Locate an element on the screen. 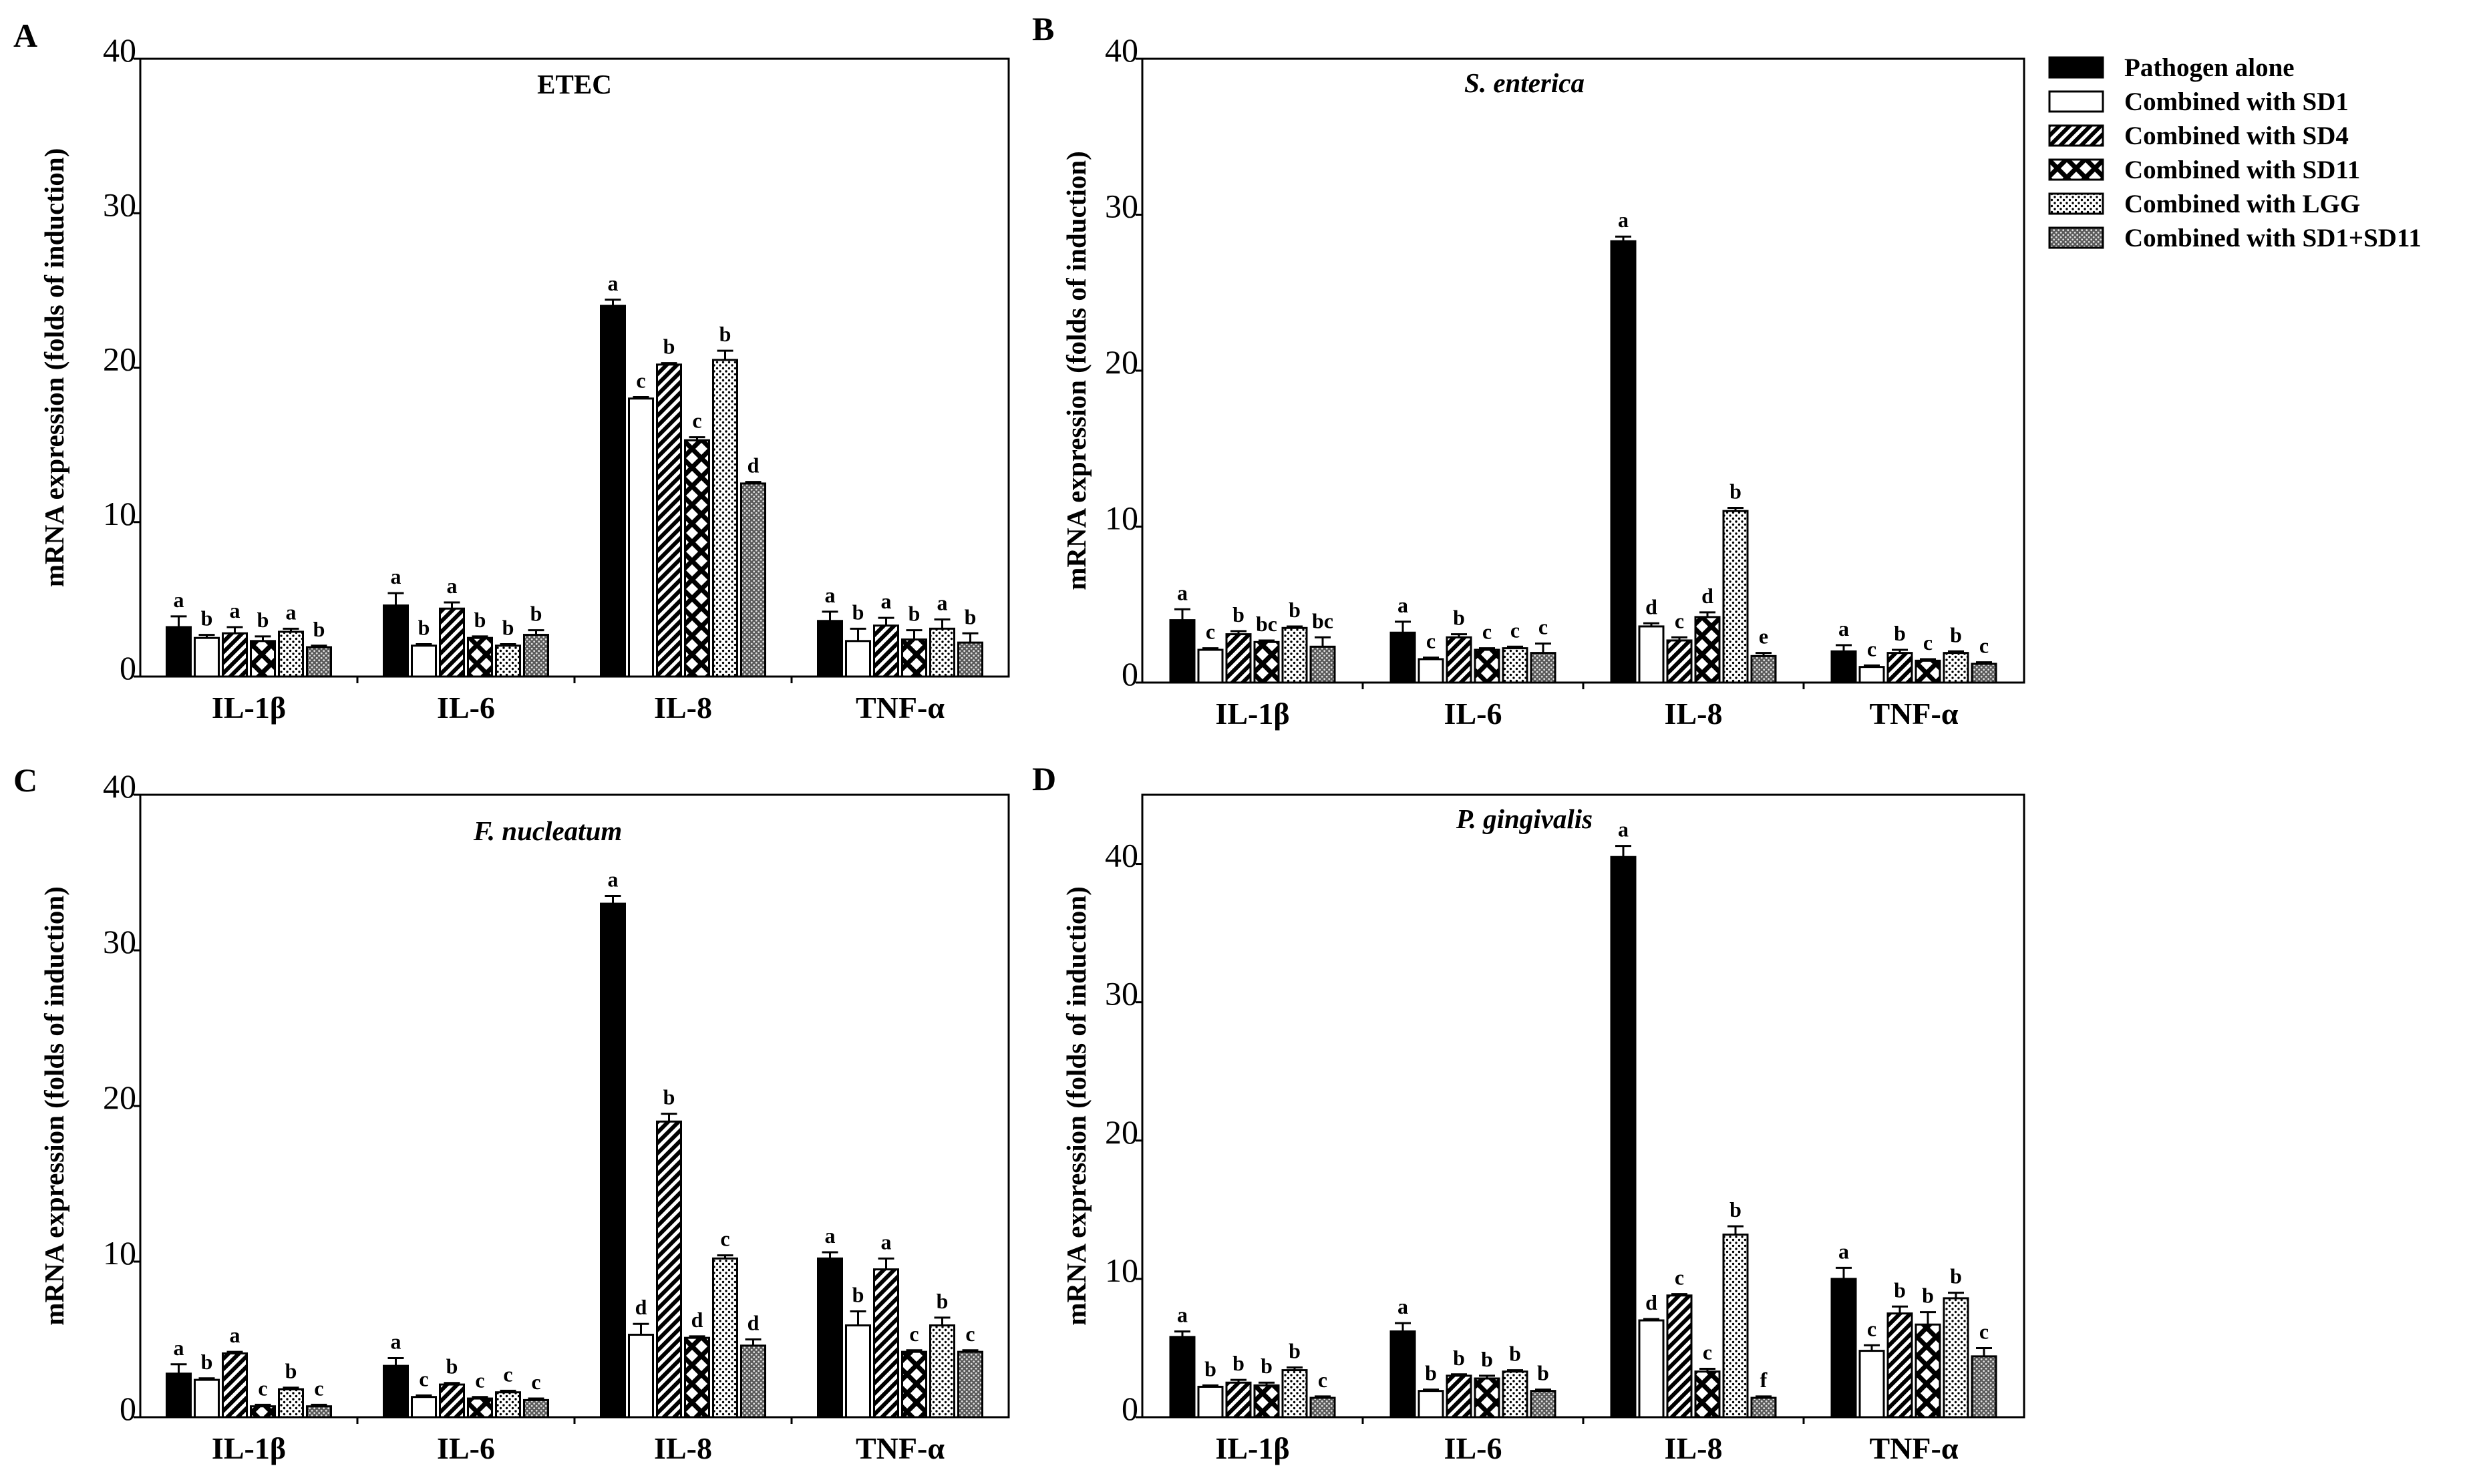 The height and width of the screenshot is (1484, 2483). bar-sd1-sd11-il6 is located at coordinates (1543, 668).